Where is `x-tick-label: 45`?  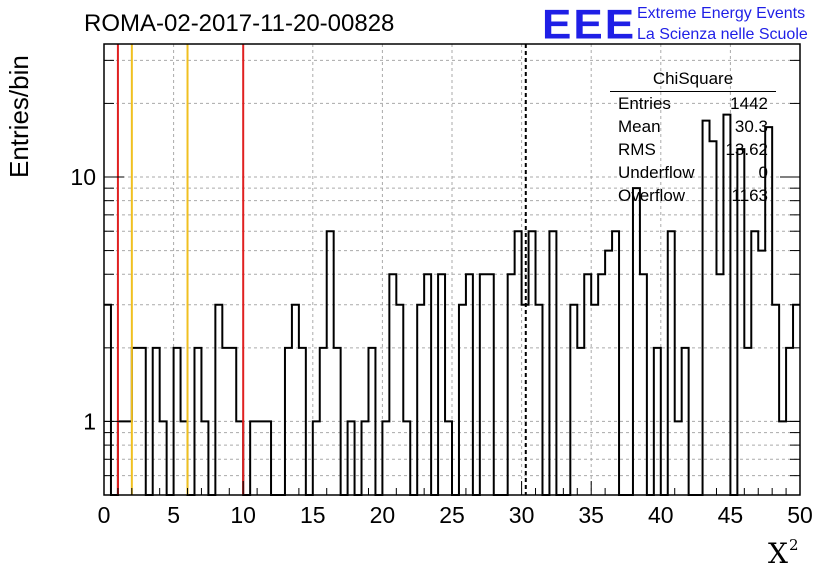 x-tick-label: 45 is located at coordinates (731, 515).